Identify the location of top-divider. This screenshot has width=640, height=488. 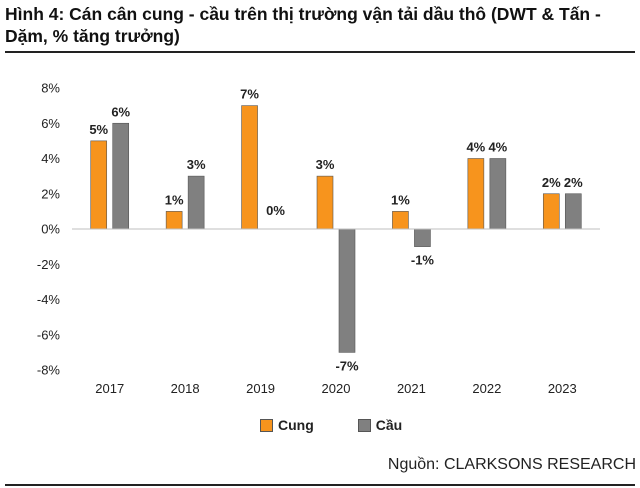
(320, 52).